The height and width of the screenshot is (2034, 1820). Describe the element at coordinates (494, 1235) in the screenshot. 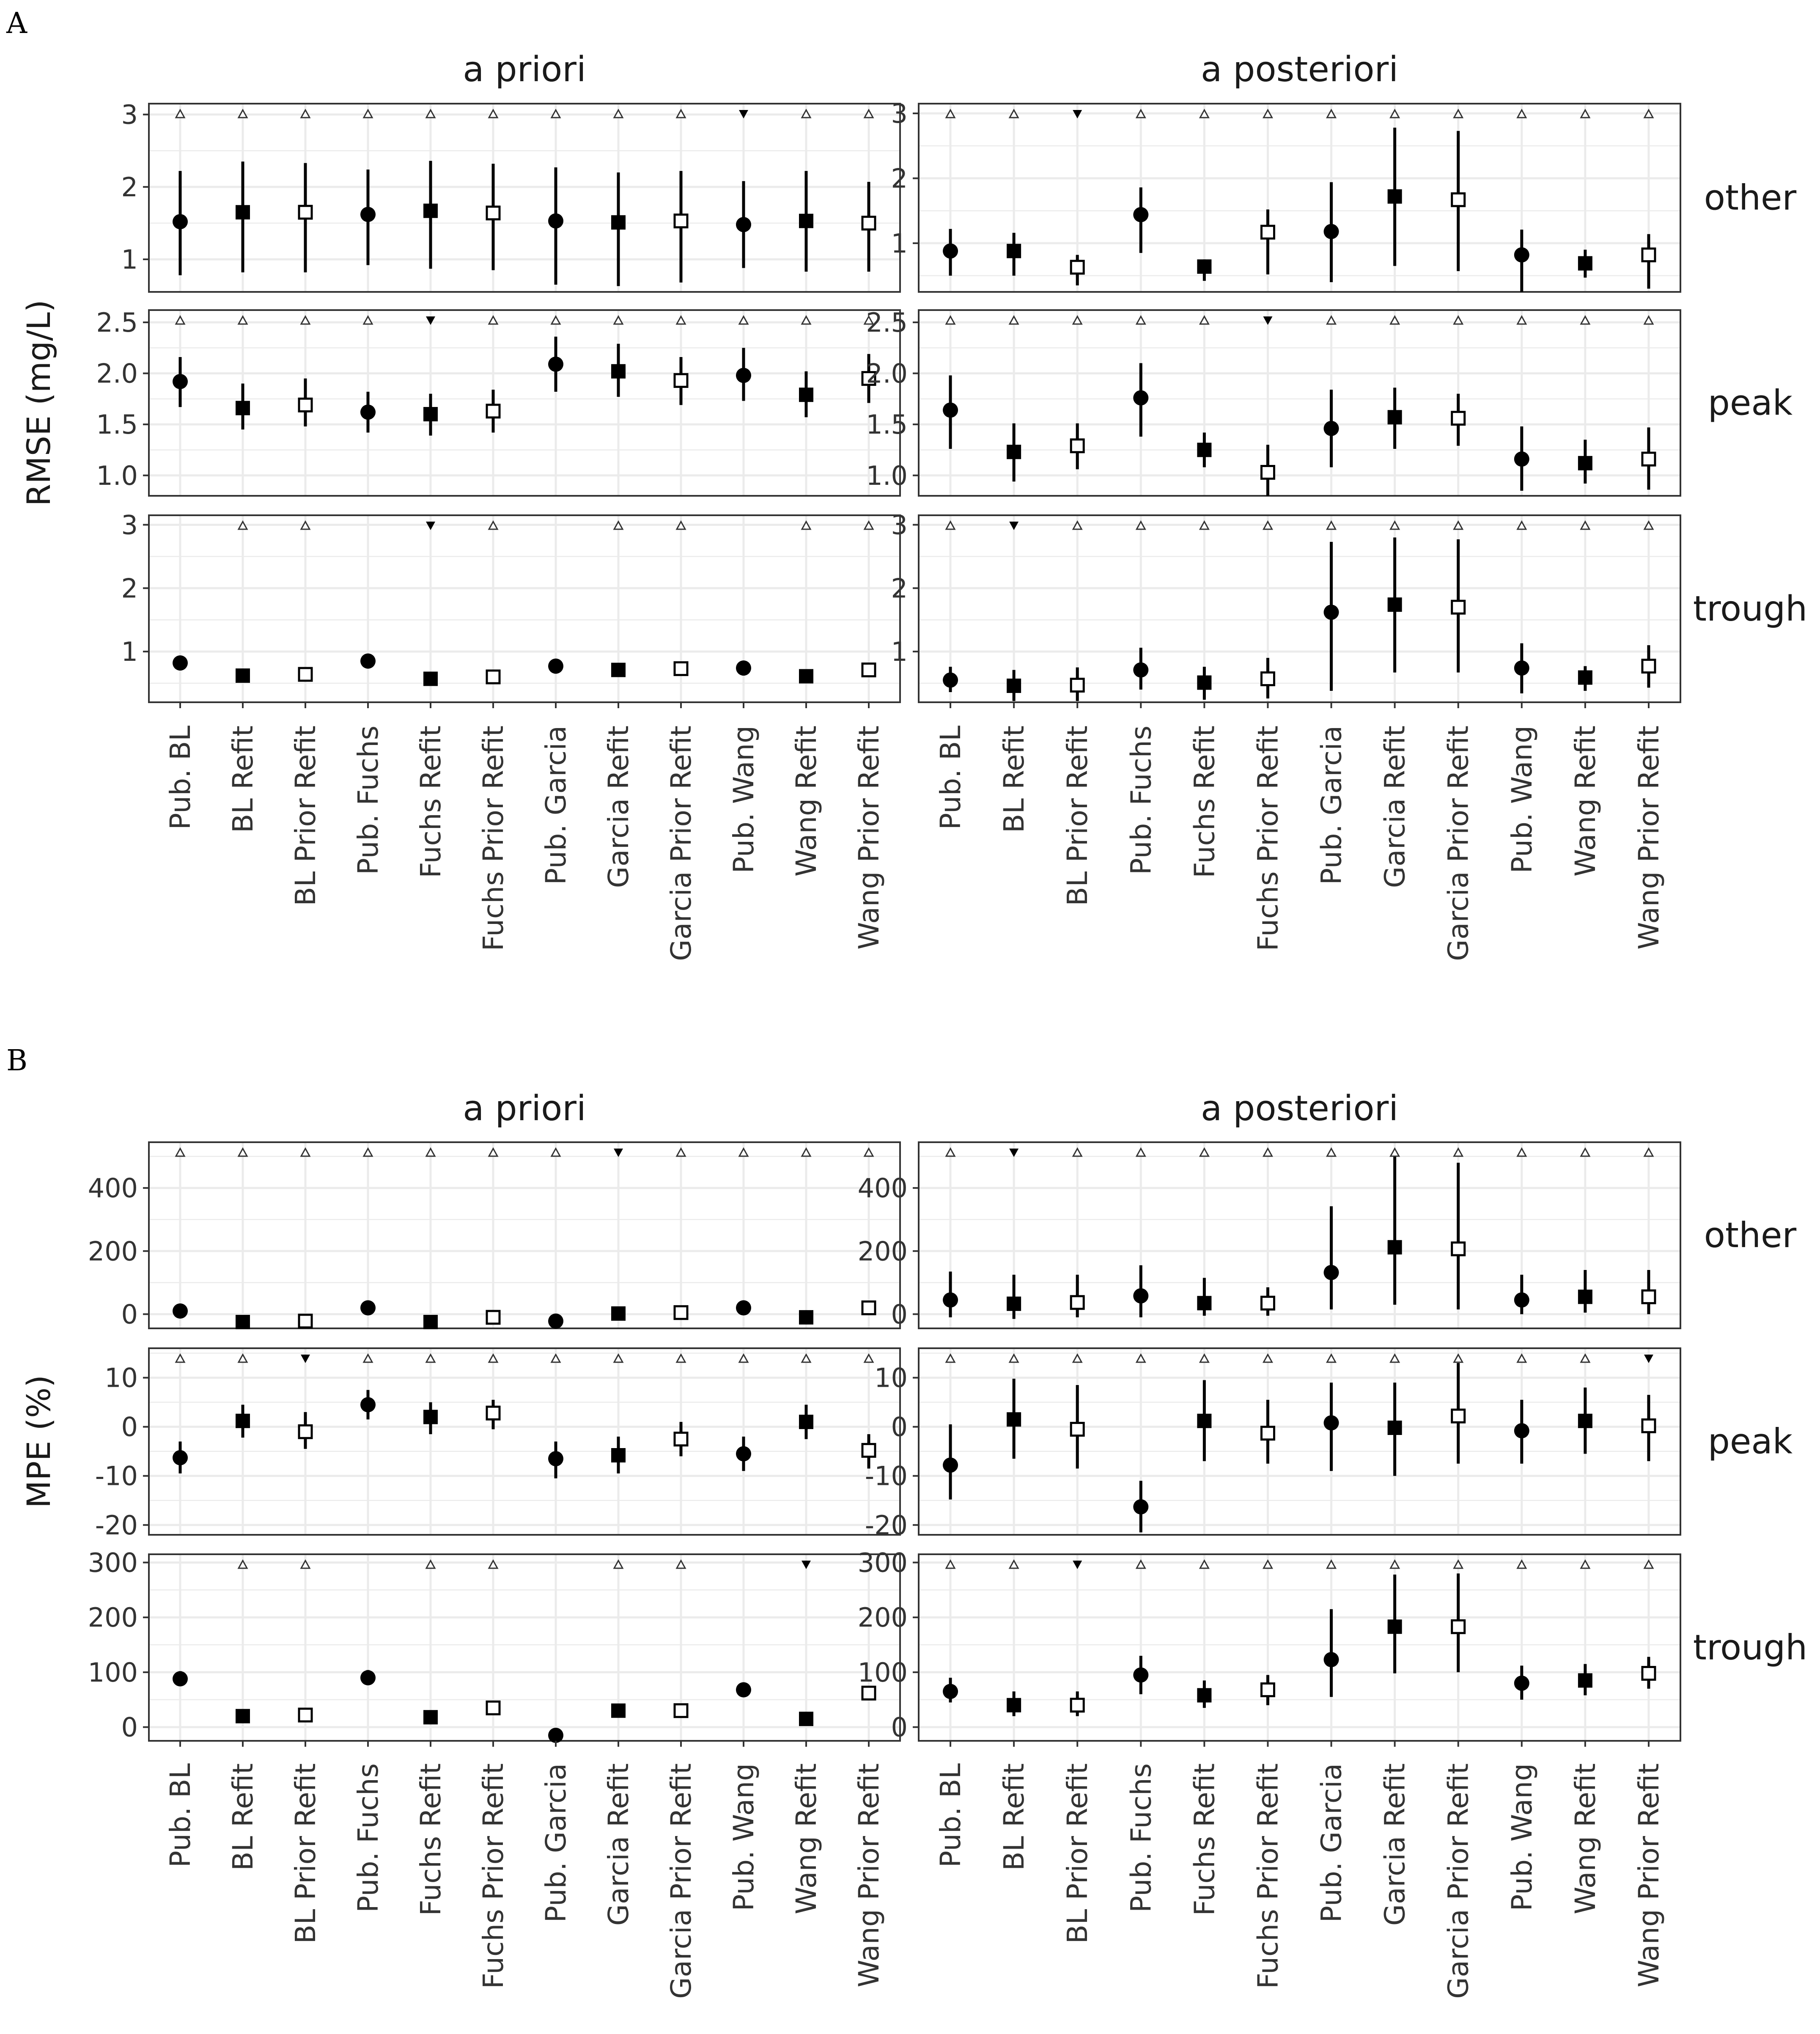

I see `facet-B-other-a-priori: 0 200 400` at that location.